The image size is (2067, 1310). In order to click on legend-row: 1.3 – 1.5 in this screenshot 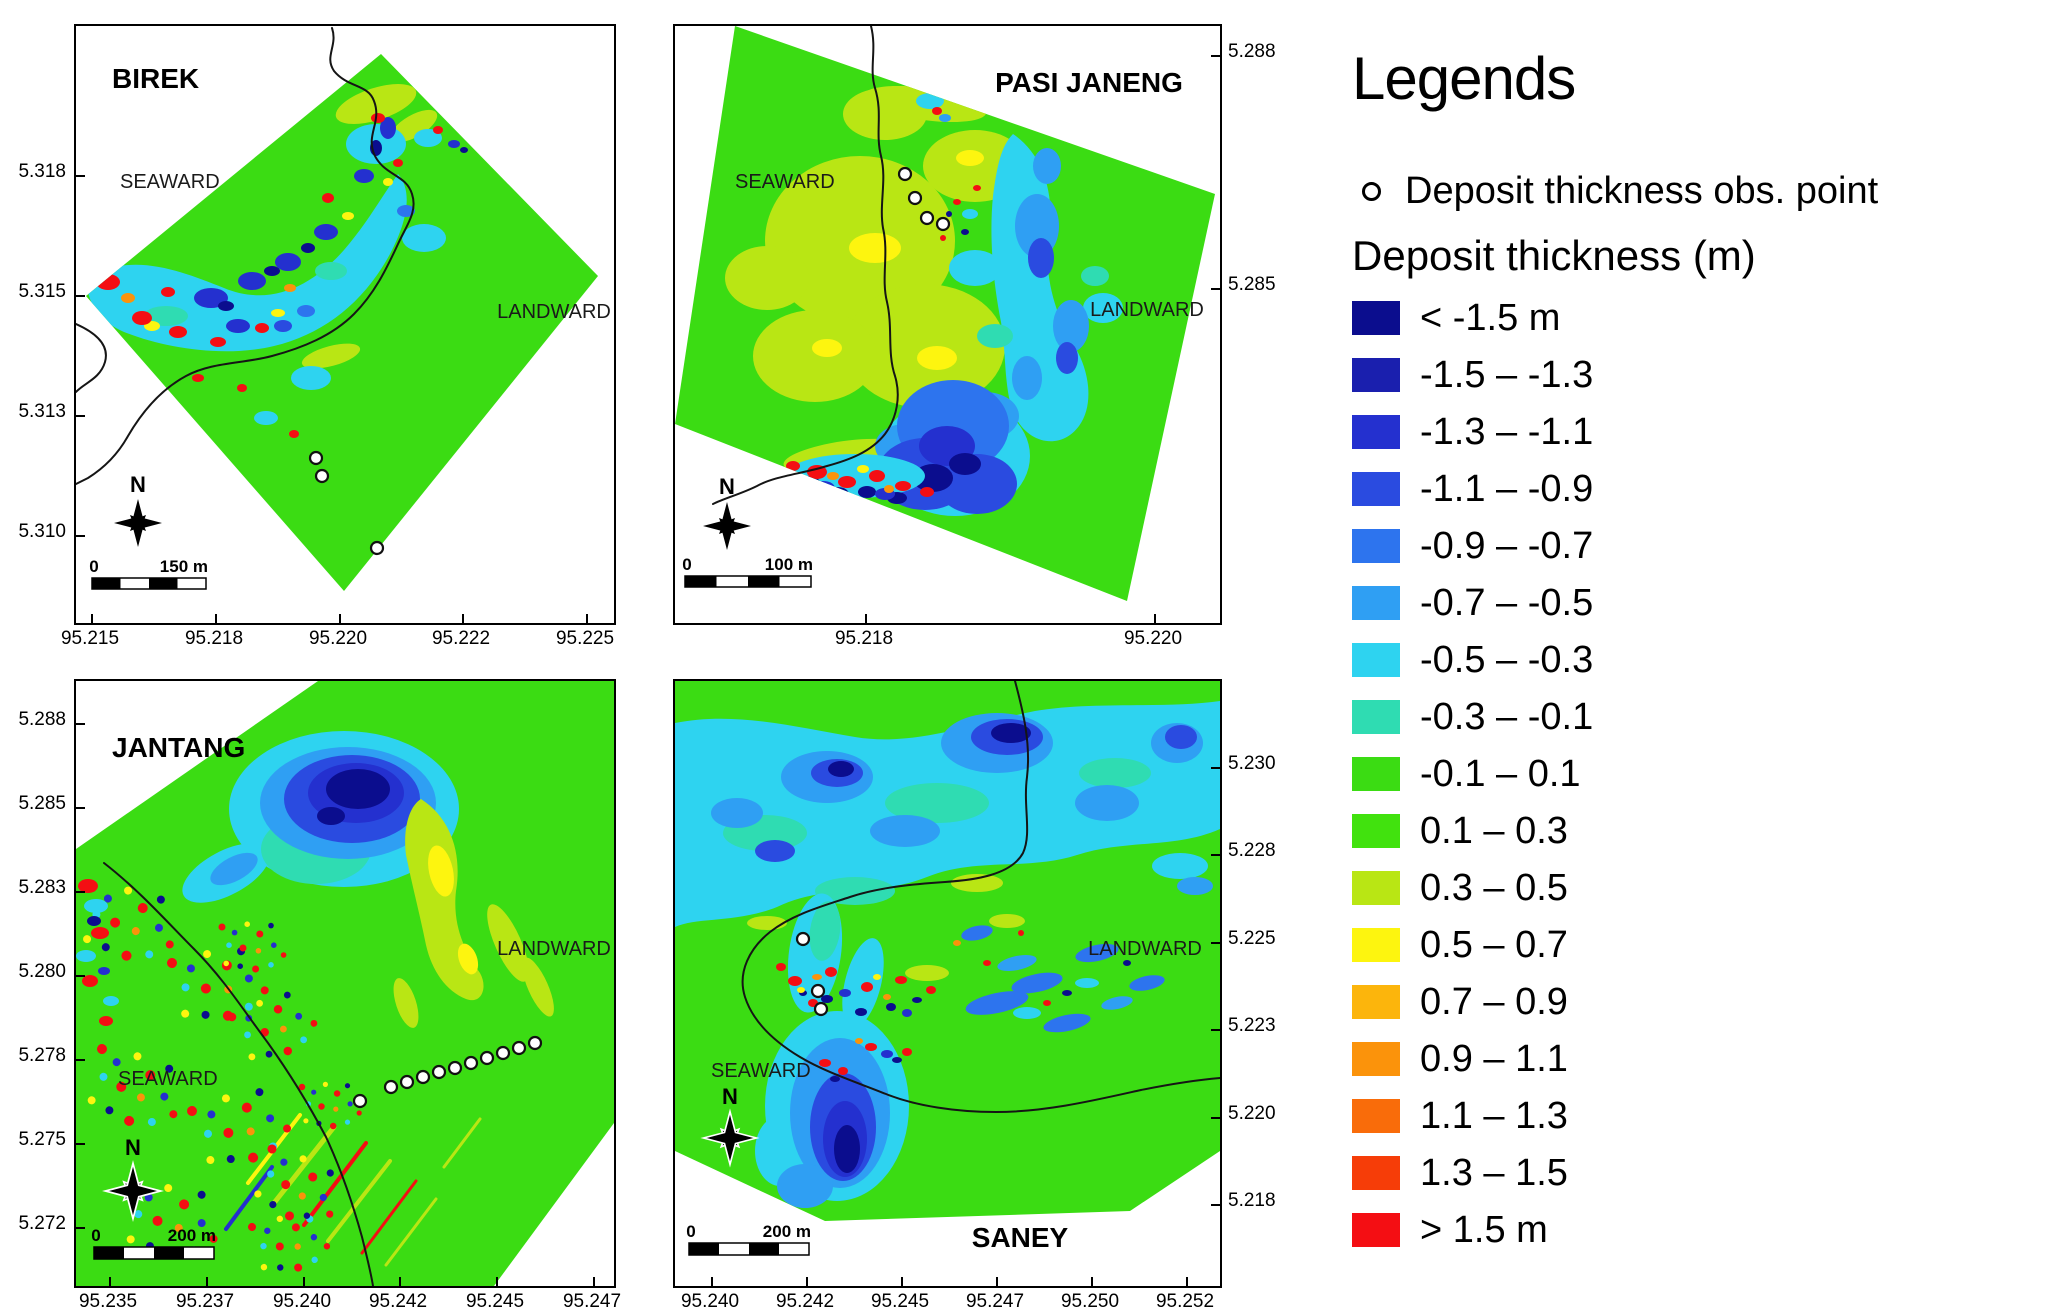, I will do `click(1460, 1173)`.